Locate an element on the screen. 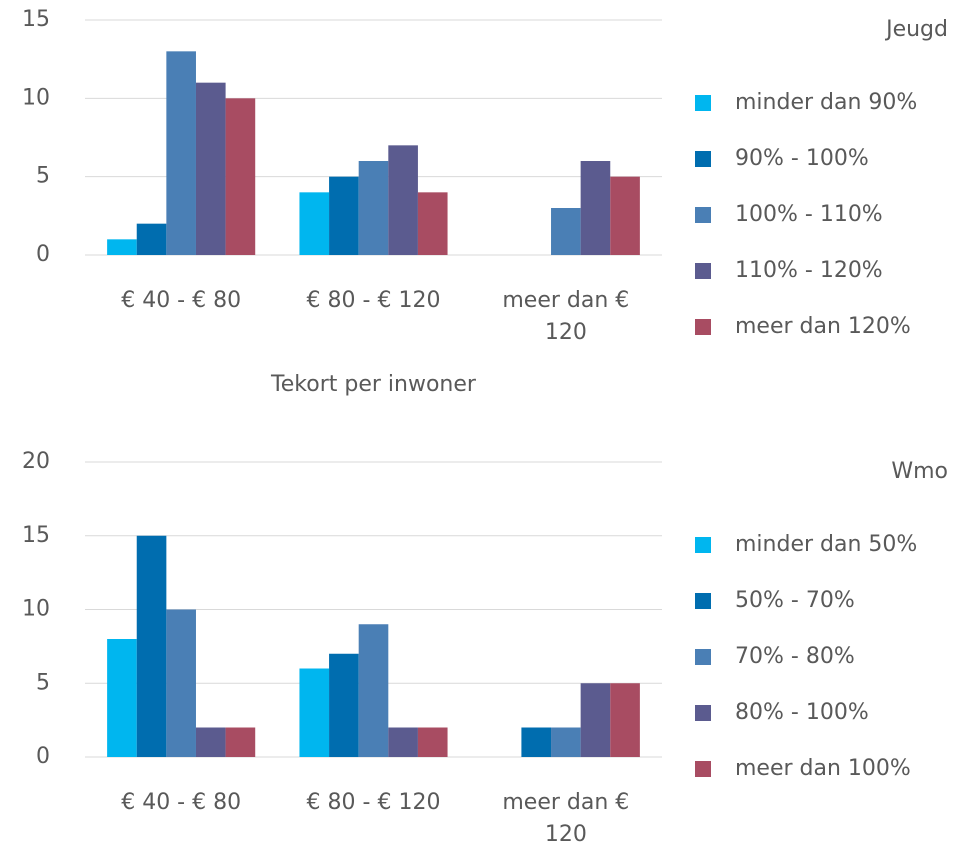 Image resolution: width=966 pixels, height=852 pixels. legend-label: 70% - 80% is located at coordinates (795, 656).